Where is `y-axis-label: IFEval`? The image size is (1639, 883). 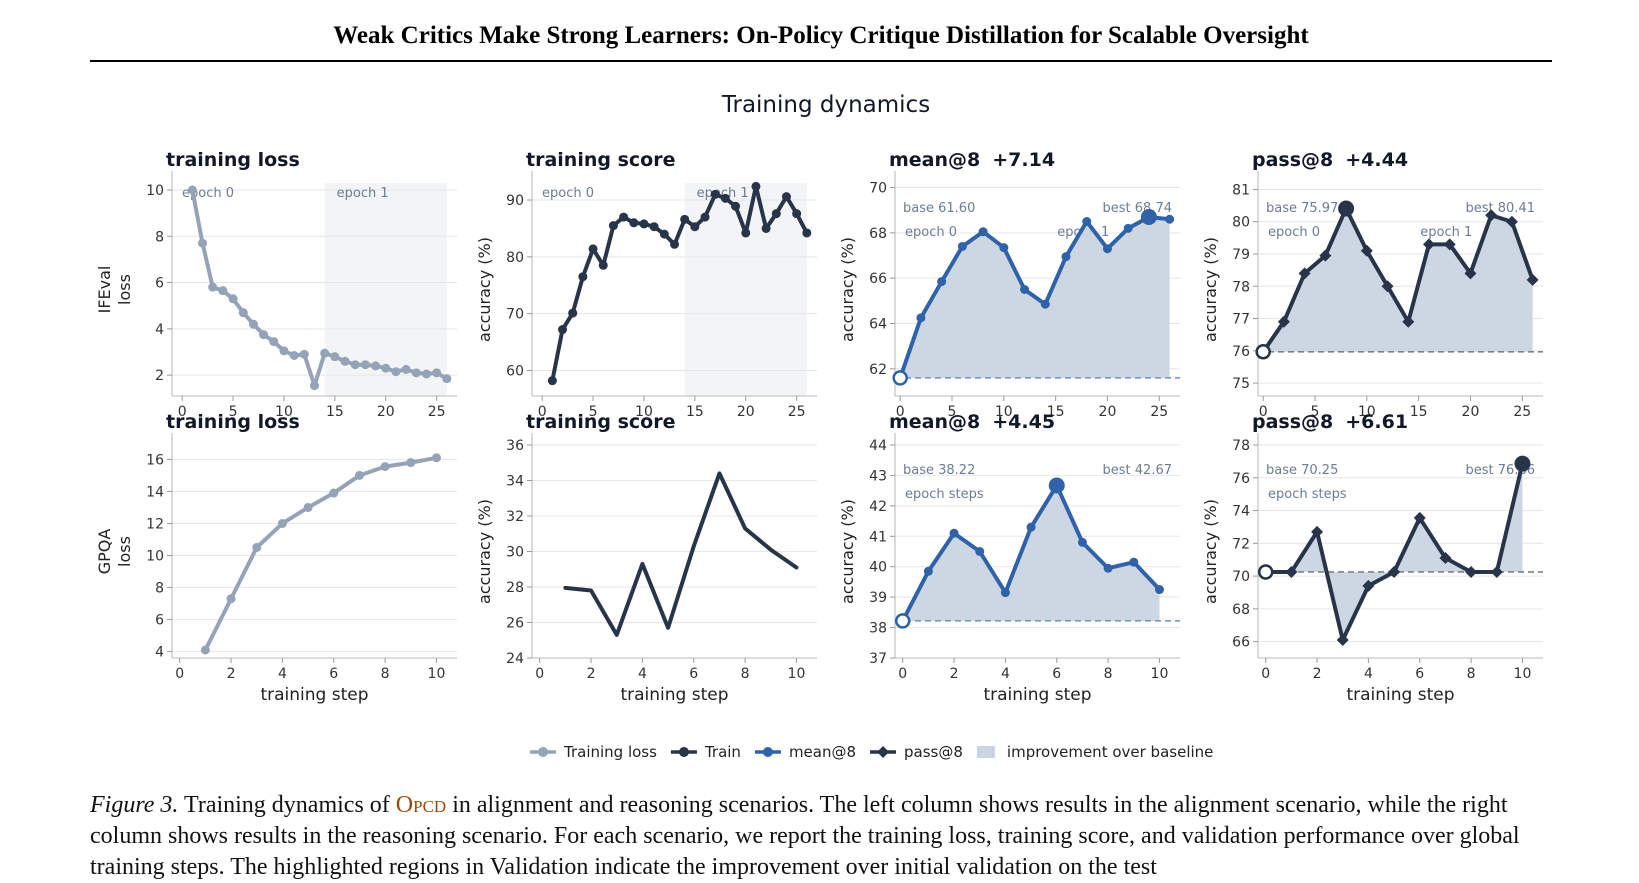
y-axis-label: IFEval is located at coordinates (104, 290).